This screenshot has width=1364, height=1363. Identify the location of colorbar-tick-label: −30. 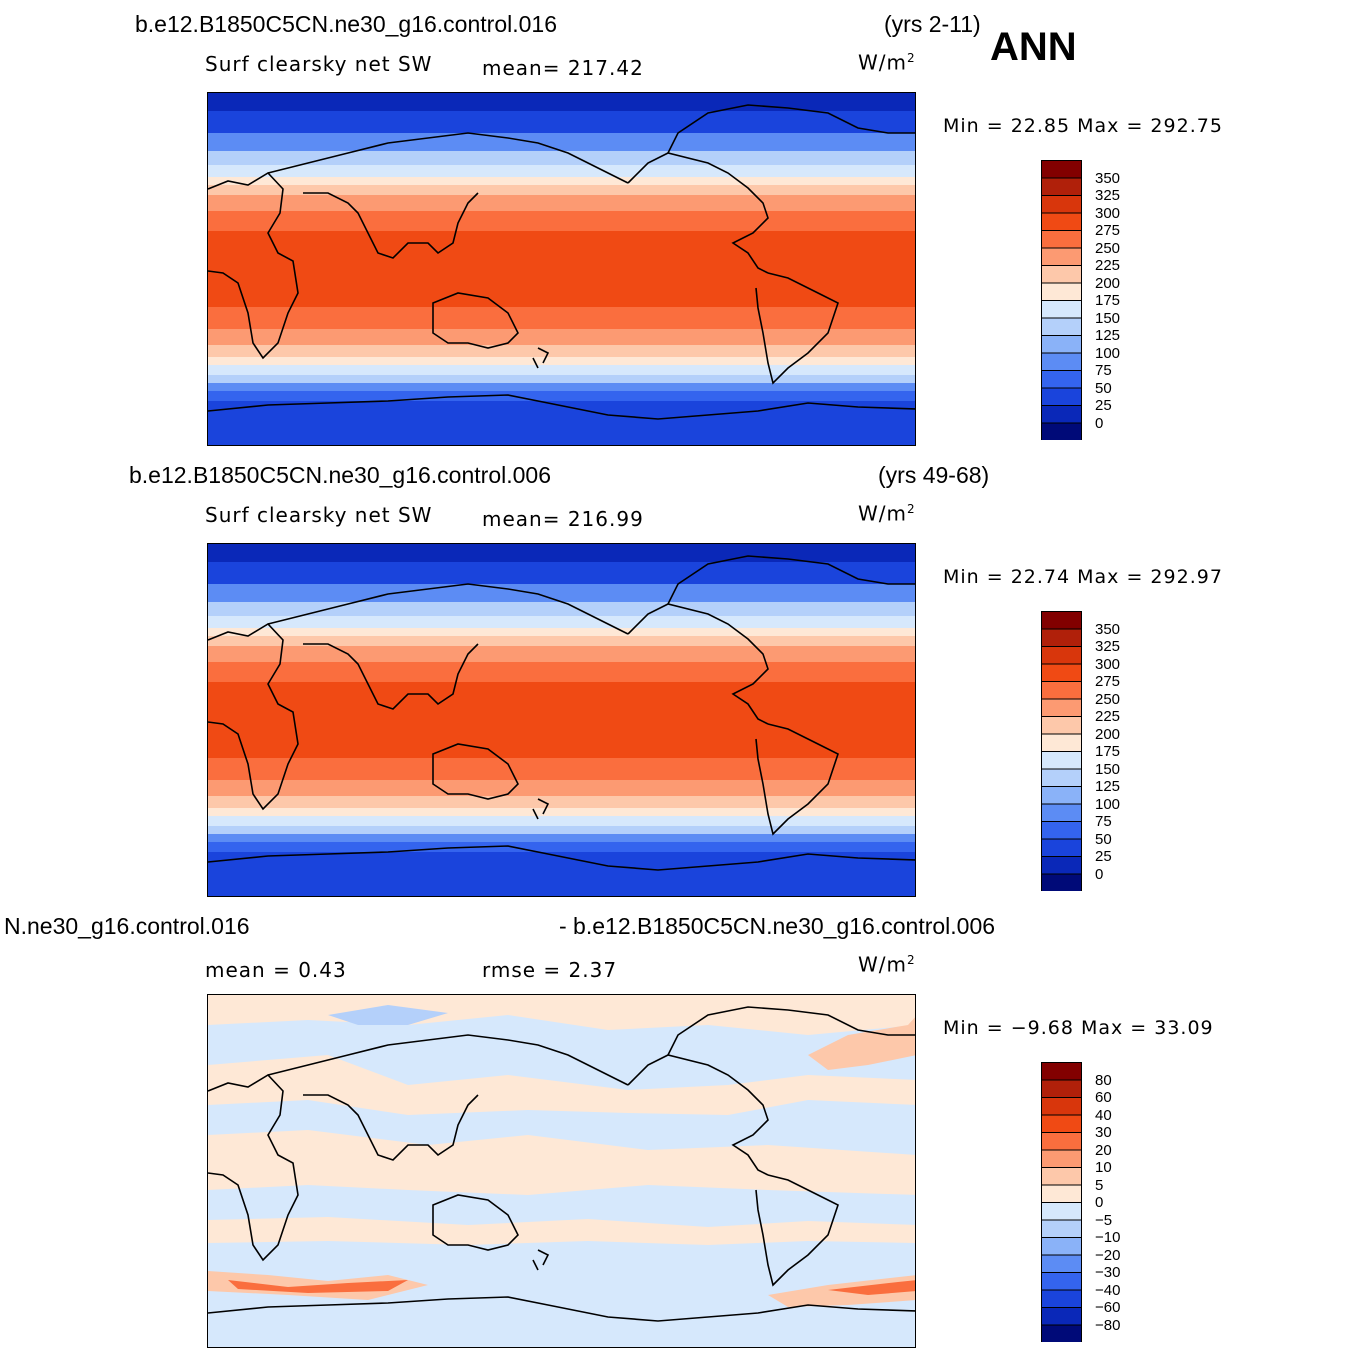
(1108, 1272).